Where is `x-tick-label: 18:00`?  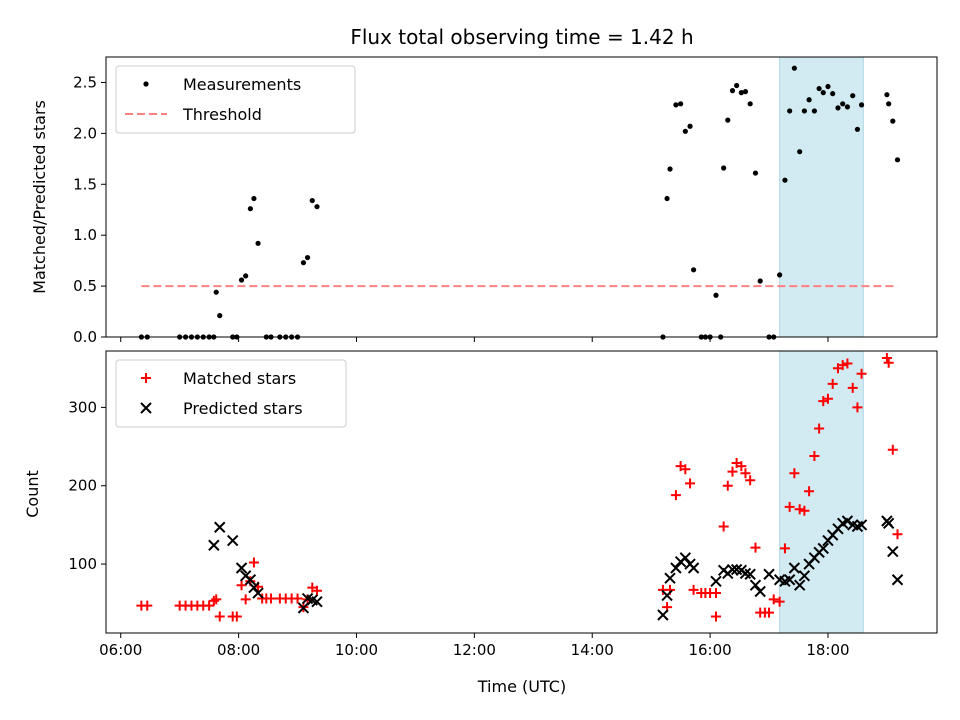
x-tick-label: 18:00 is located at coordinates (827, 650).